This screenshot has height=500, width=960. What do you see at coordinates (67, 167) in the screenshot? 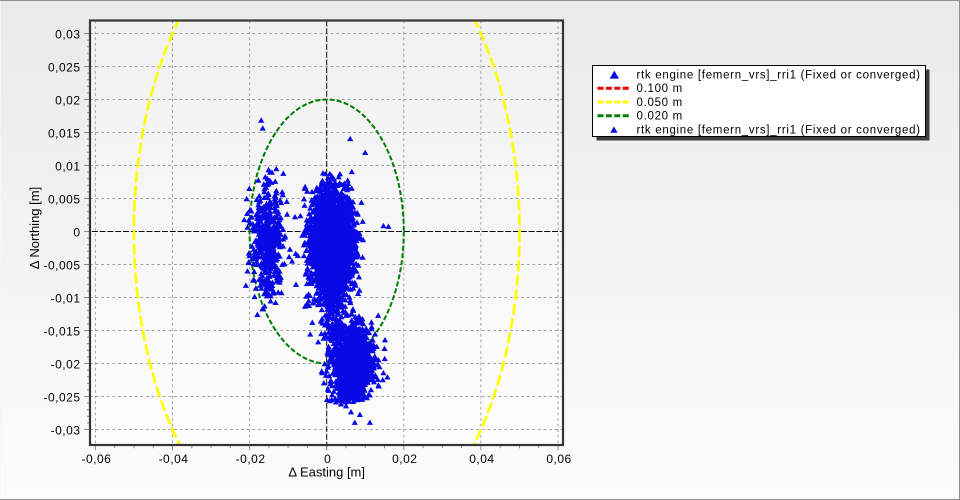
I see `svg-text: 0,01` at bounding box center [67, 167].